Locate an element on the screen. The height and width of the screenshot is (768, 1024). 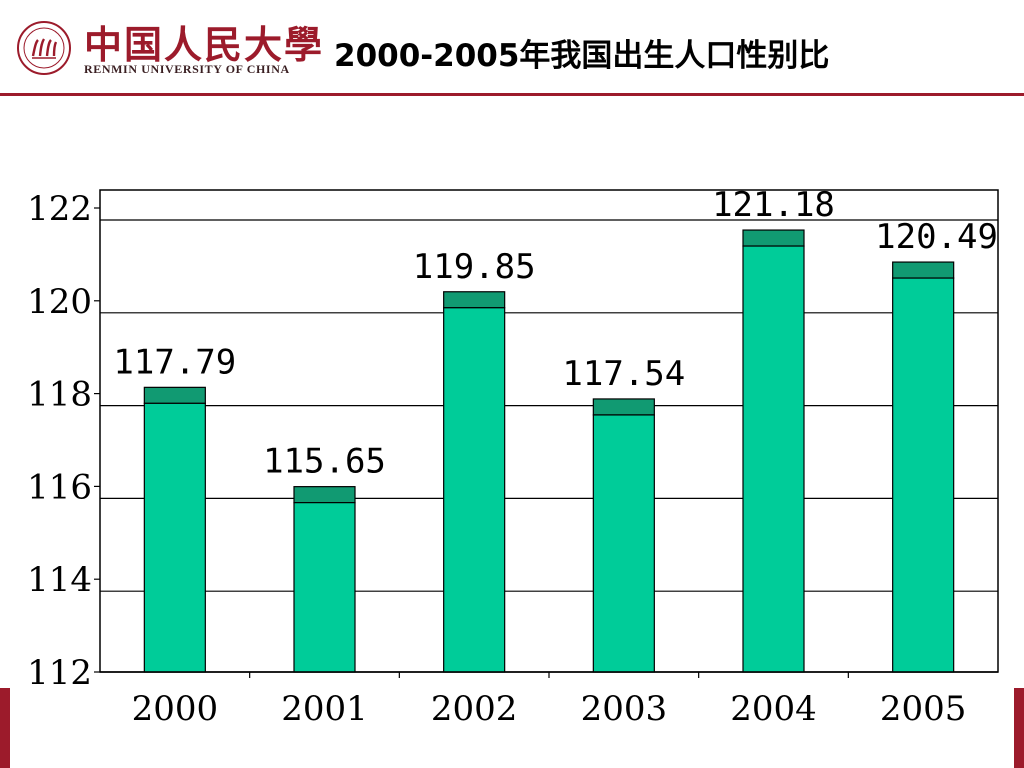
y-tick-label: 118 is located at coordinates (59, 395).